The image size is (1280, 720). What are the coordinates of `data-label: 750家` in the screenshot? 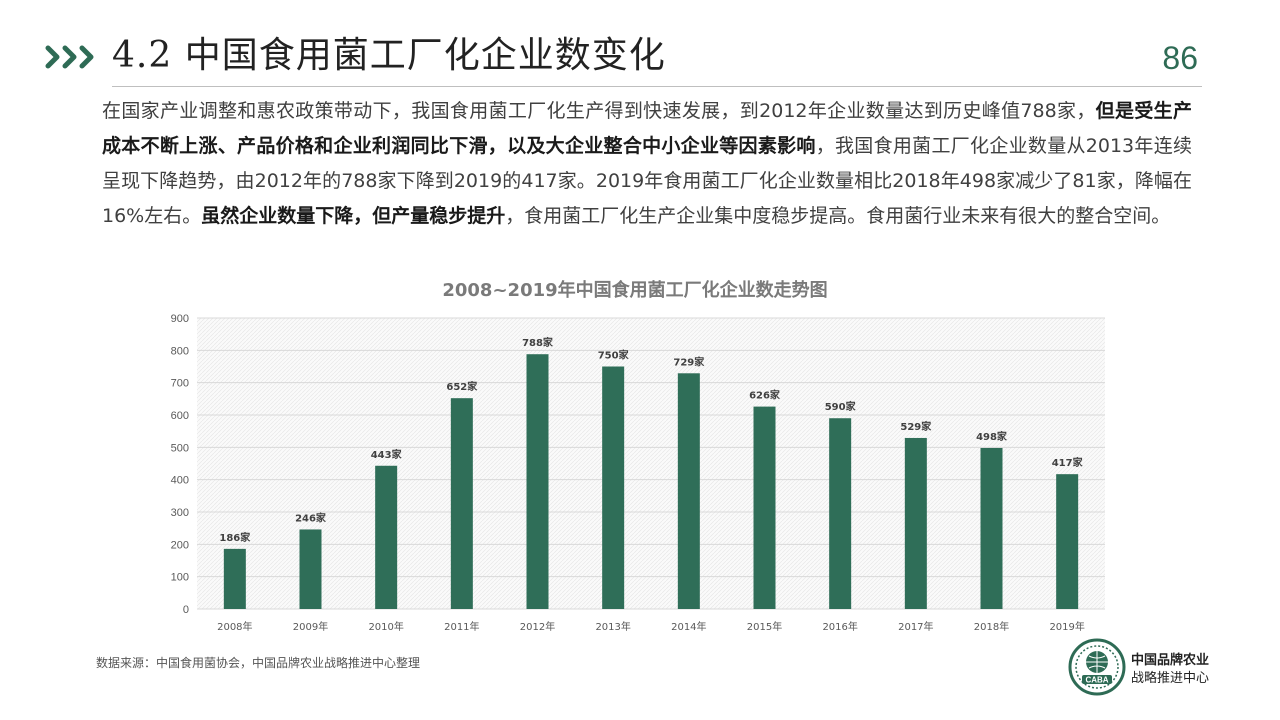 It's located at (614, 355).